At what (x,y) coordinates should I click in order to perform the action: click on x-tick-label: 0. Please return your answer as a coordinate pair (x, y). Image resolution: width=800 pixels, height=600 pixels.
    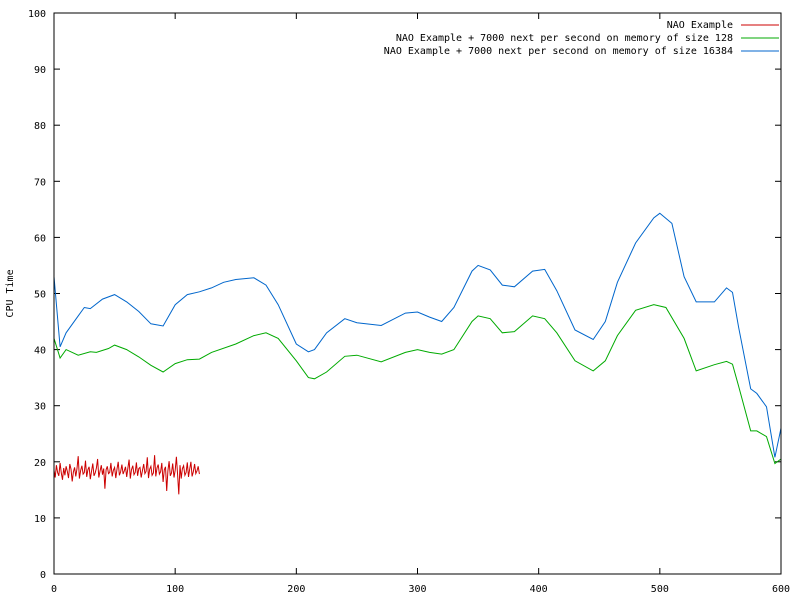
    Looking at the image, I should click on (54, 589).